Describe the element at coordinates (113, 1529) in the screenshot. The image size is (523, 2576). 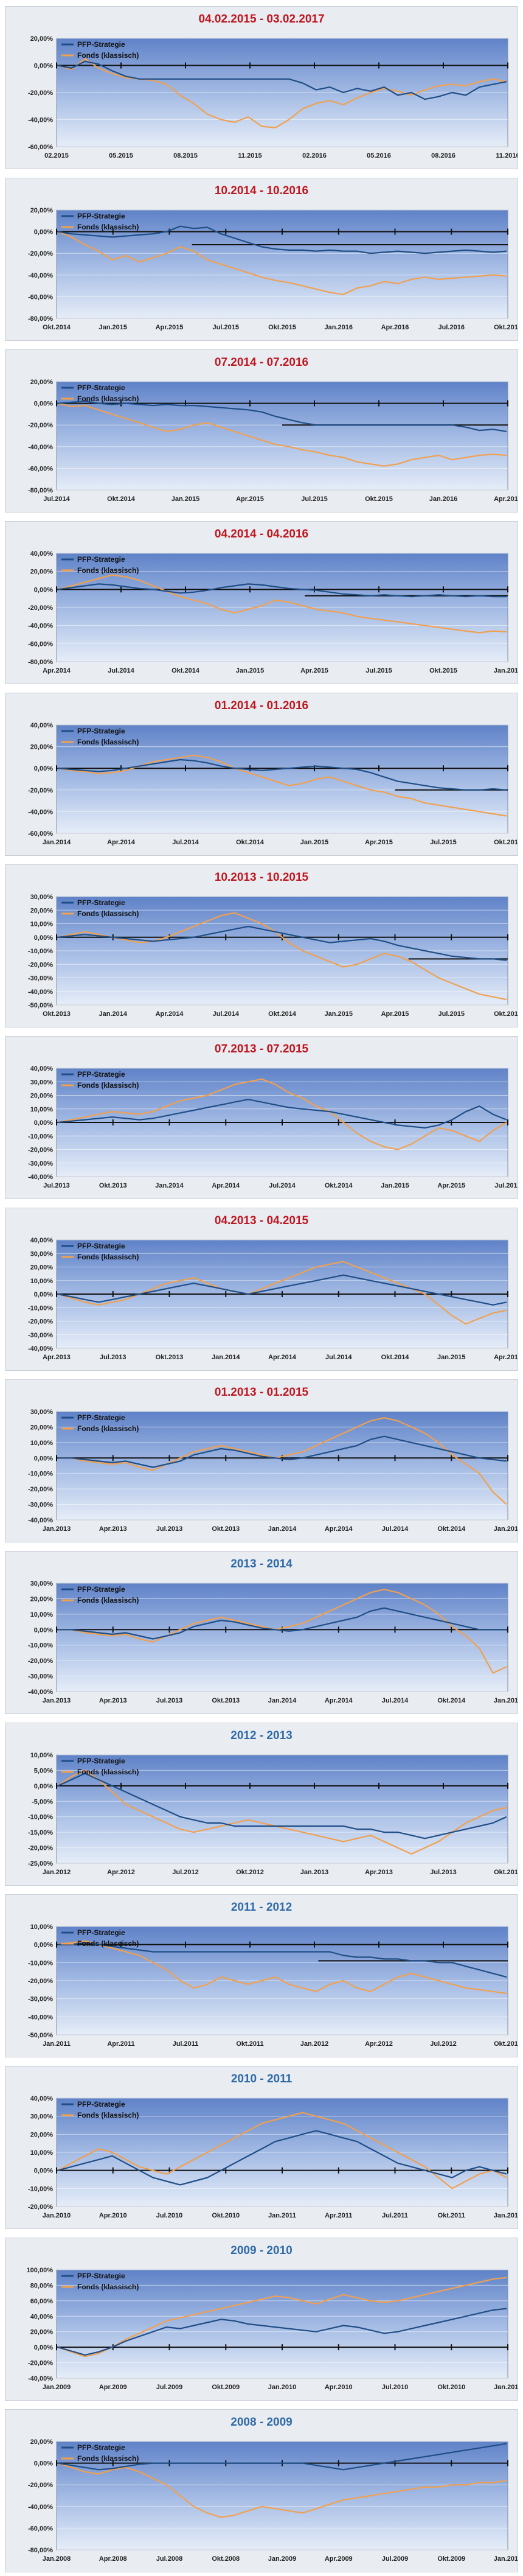
I see `x-tick-label: Apr.2013` at that location.